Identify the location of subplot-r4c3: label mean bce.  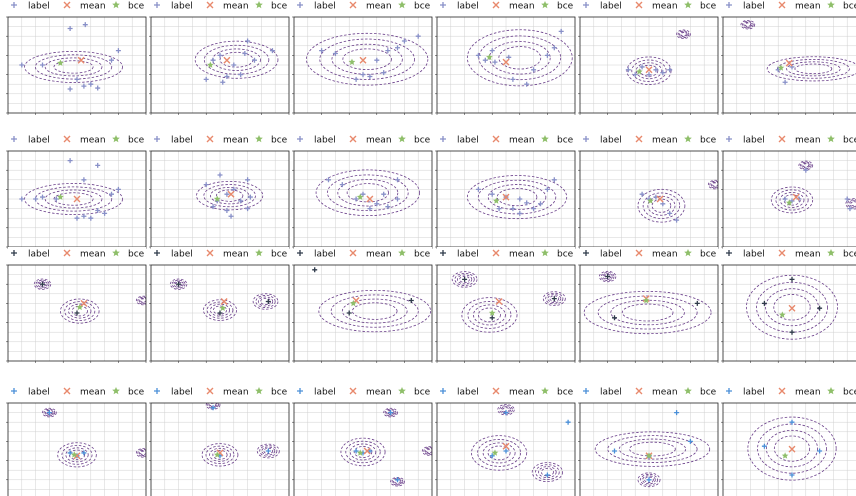
(362, 440).